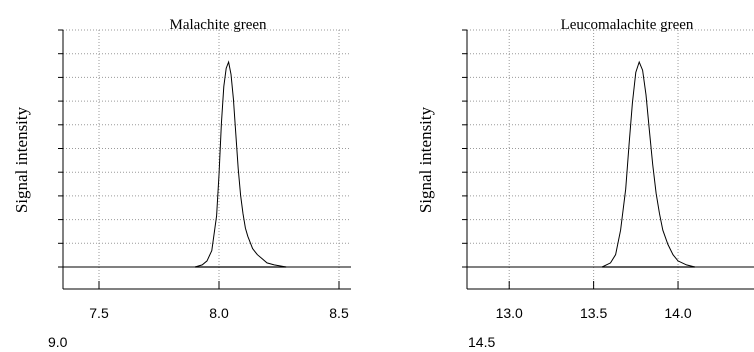 This screenshot has height=352, width=754. Describe the element at coordinates (509, 313) in the screenshot. I see `x-tick-label: 13.0` at that location.